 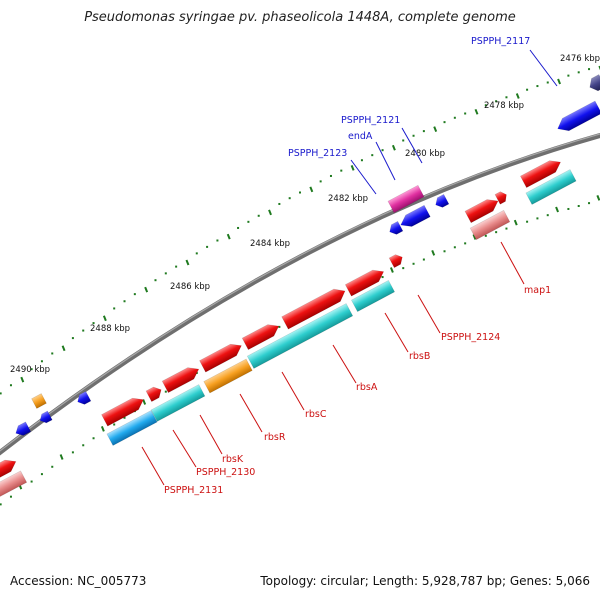 I want to click on gene-label-pspph-2121: PSPPH_2121, so click(x=370, y=120).